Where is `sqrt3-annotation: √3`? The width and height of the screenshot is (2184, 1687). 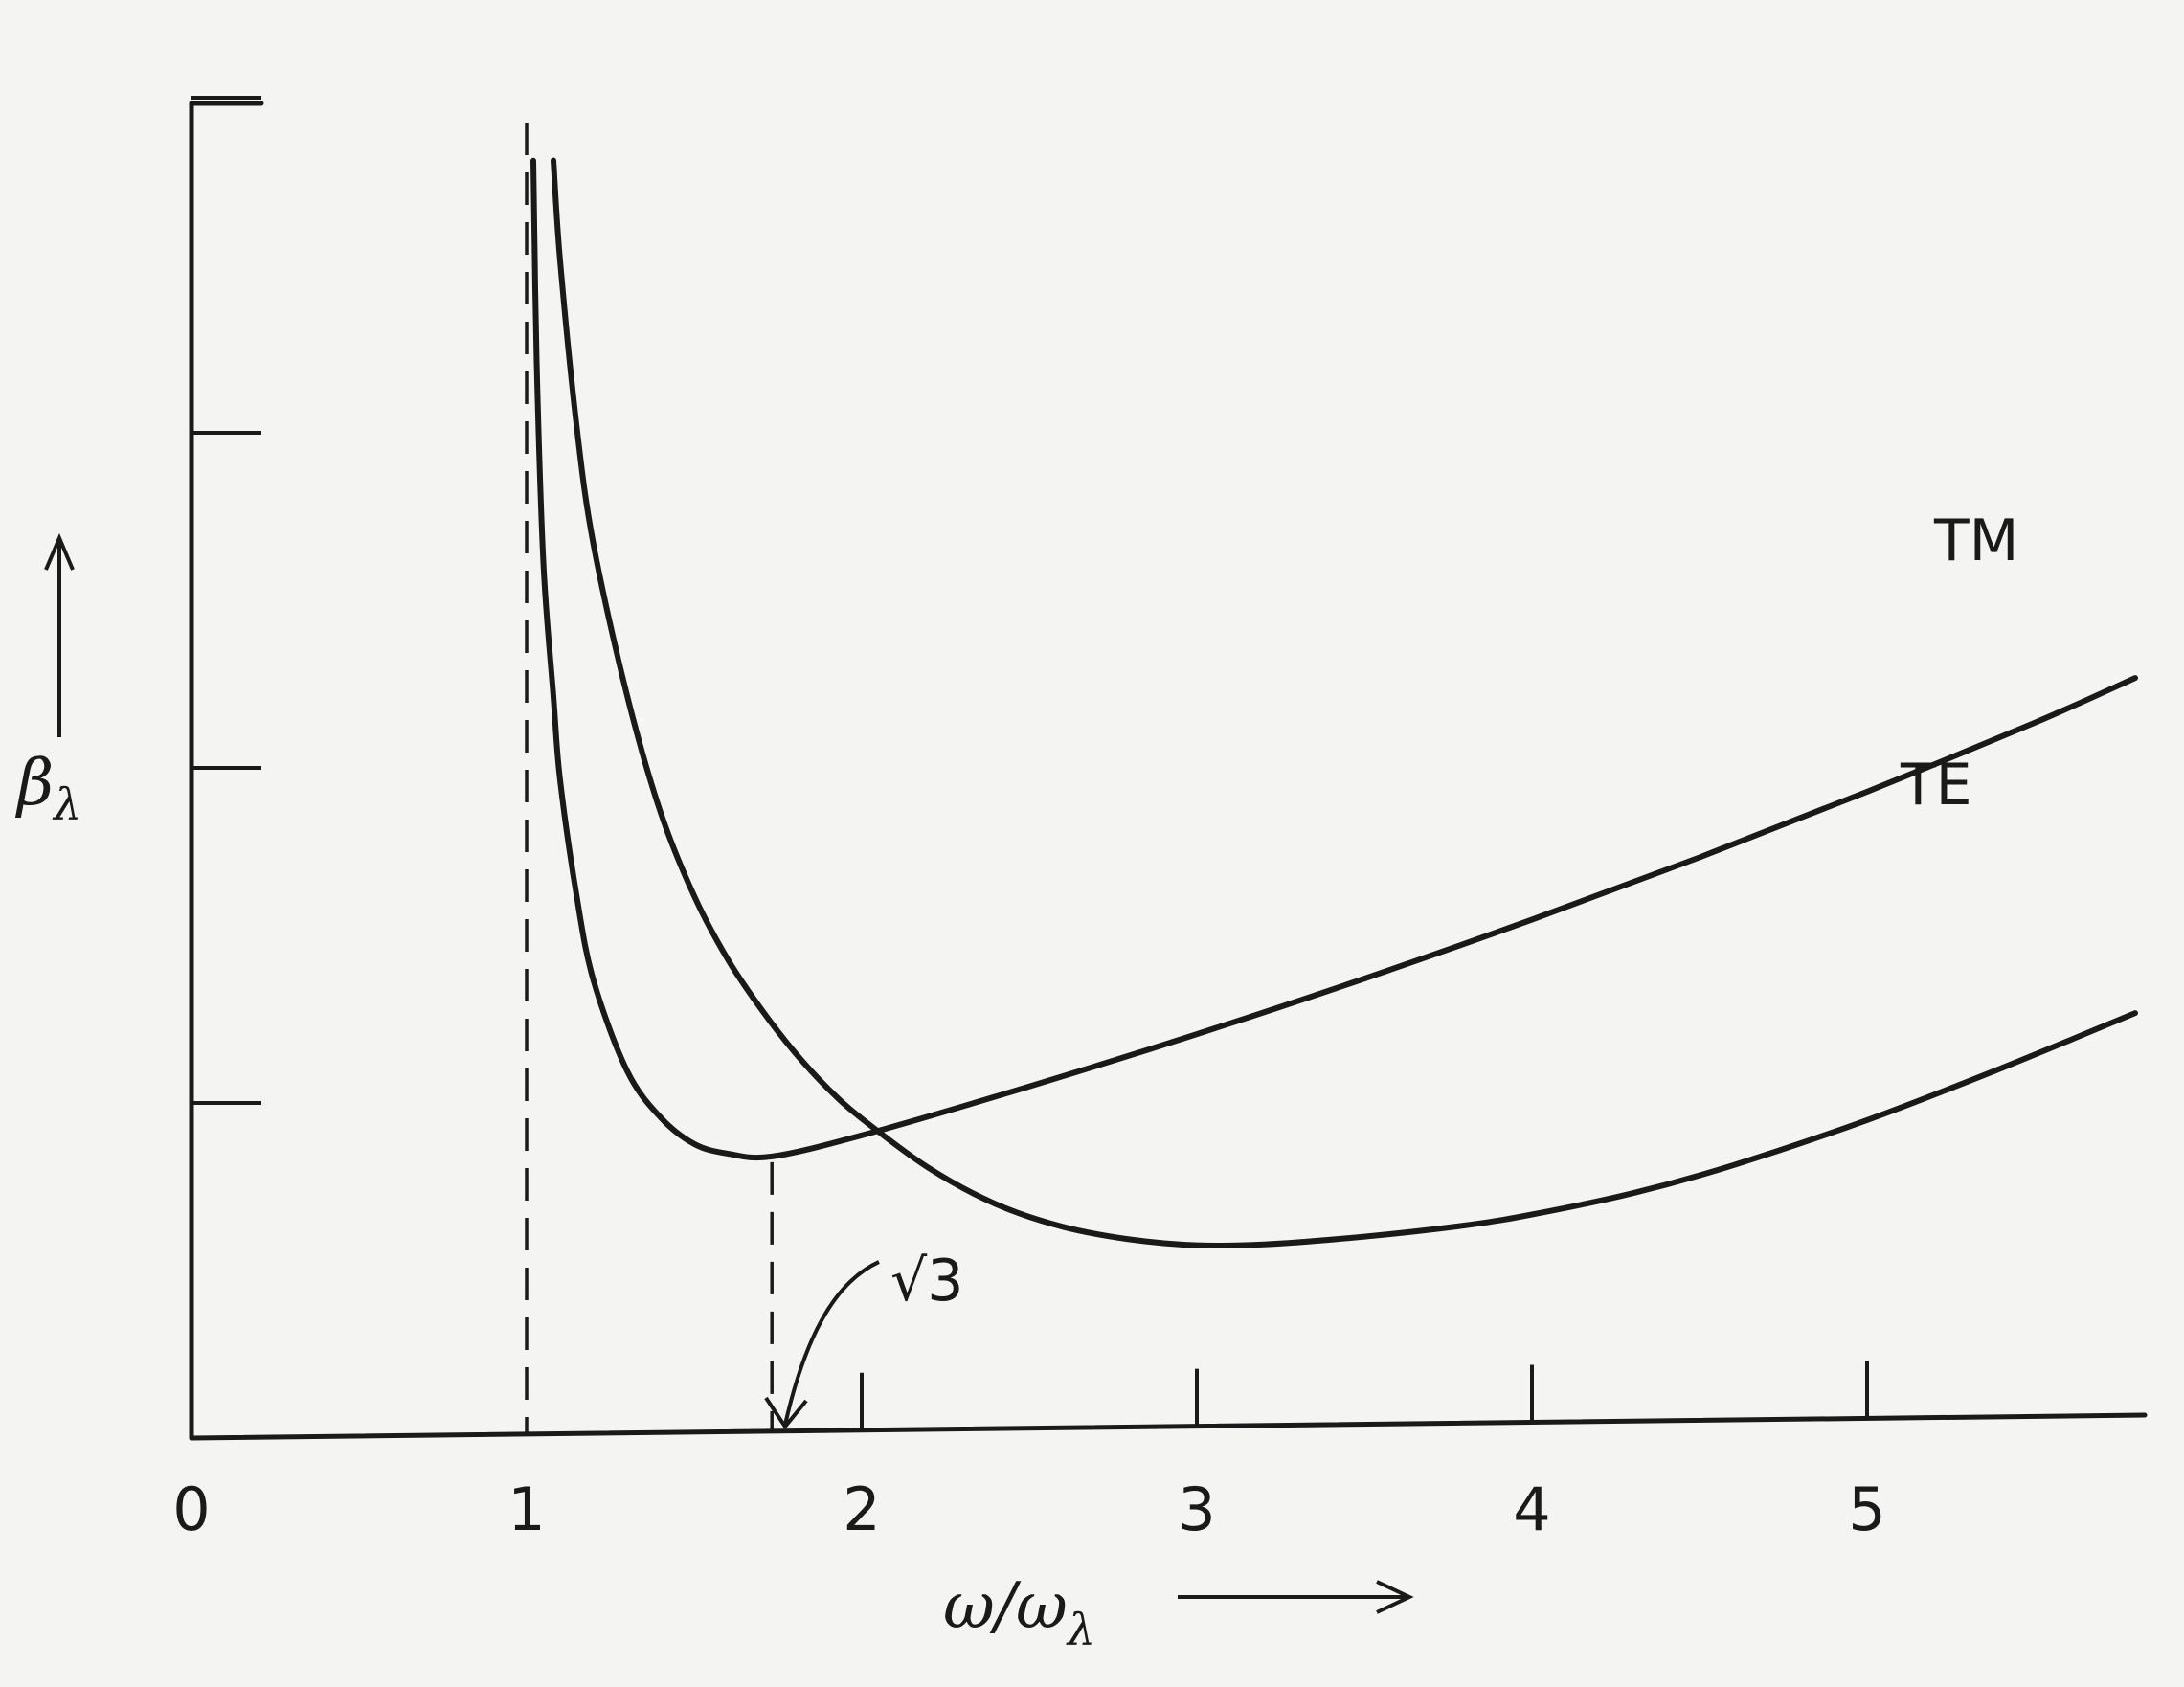 sqrt3-annotation: √3 is located at coordinates (863, 1339).